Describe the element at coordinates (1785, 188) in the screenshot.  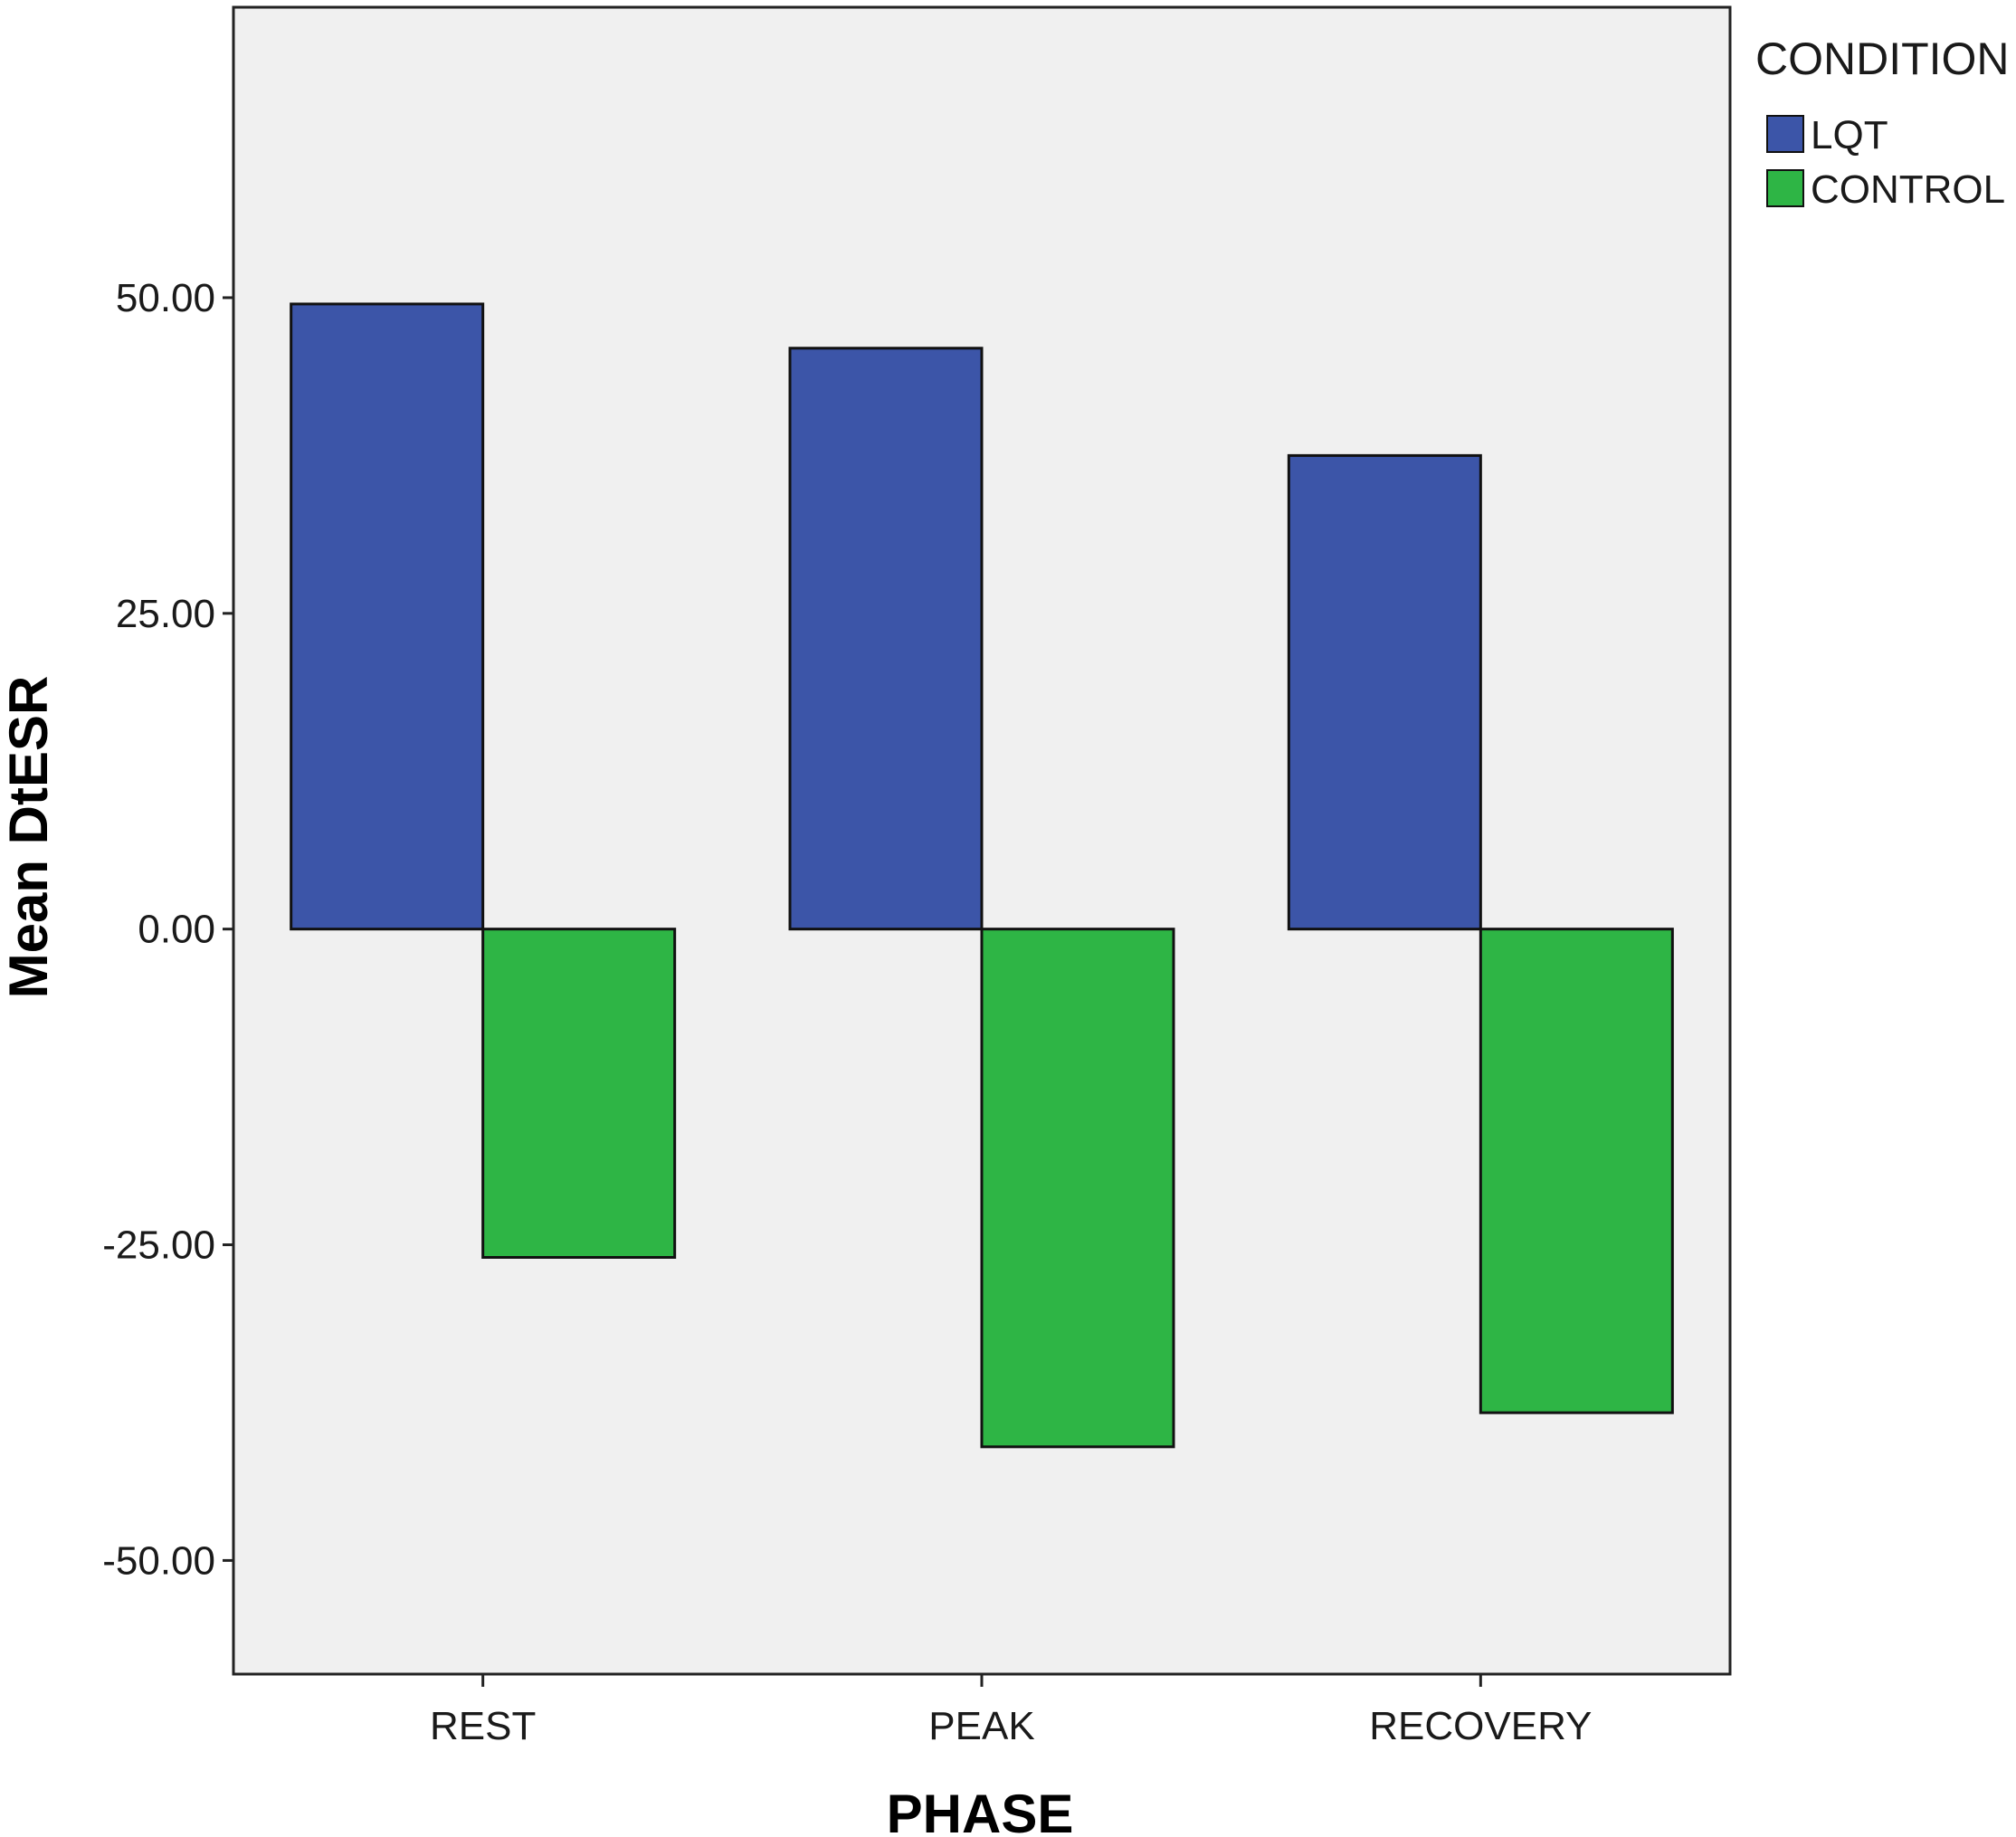
I see `legend-swatch-control` at that location.